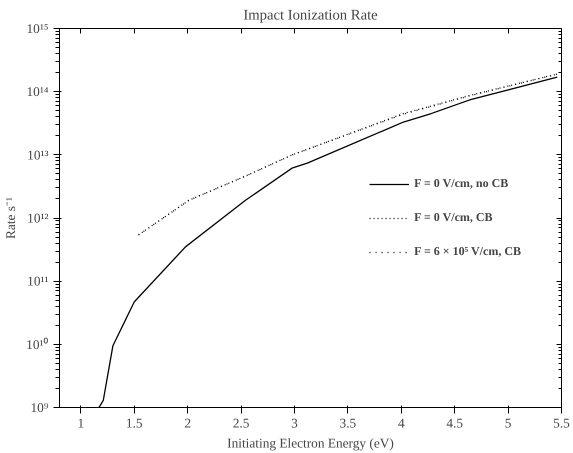 The image size is (573, 453). Describe the element at coordinates (310, 443) in the screenshot. I see `x-axis-title: Initiating Electron Energy (eV)` at that location.